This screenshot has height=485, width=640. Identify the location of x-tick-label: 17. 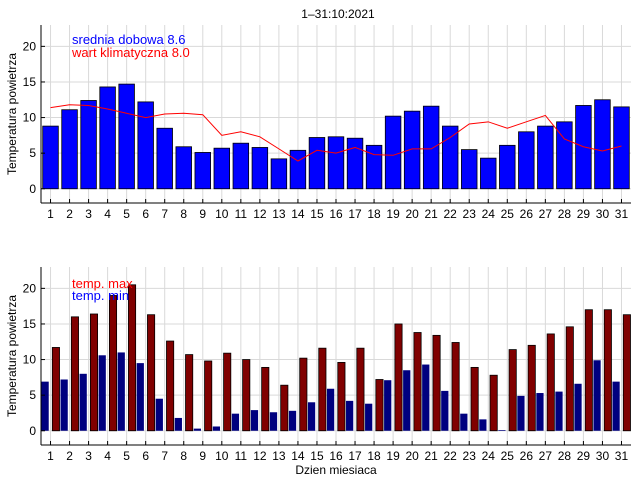
(355, 456).